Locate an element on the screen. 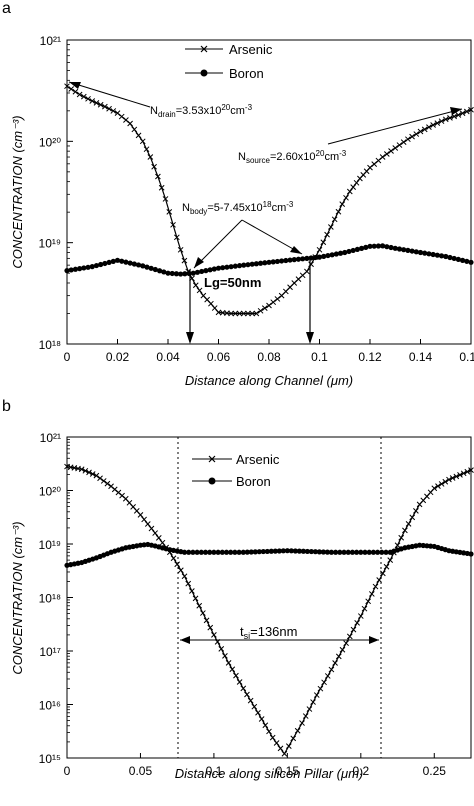 The width and height of the screenshot is (474, 806). chart-b-annotations: tsi=136nm is located at coordinates (279, 634).